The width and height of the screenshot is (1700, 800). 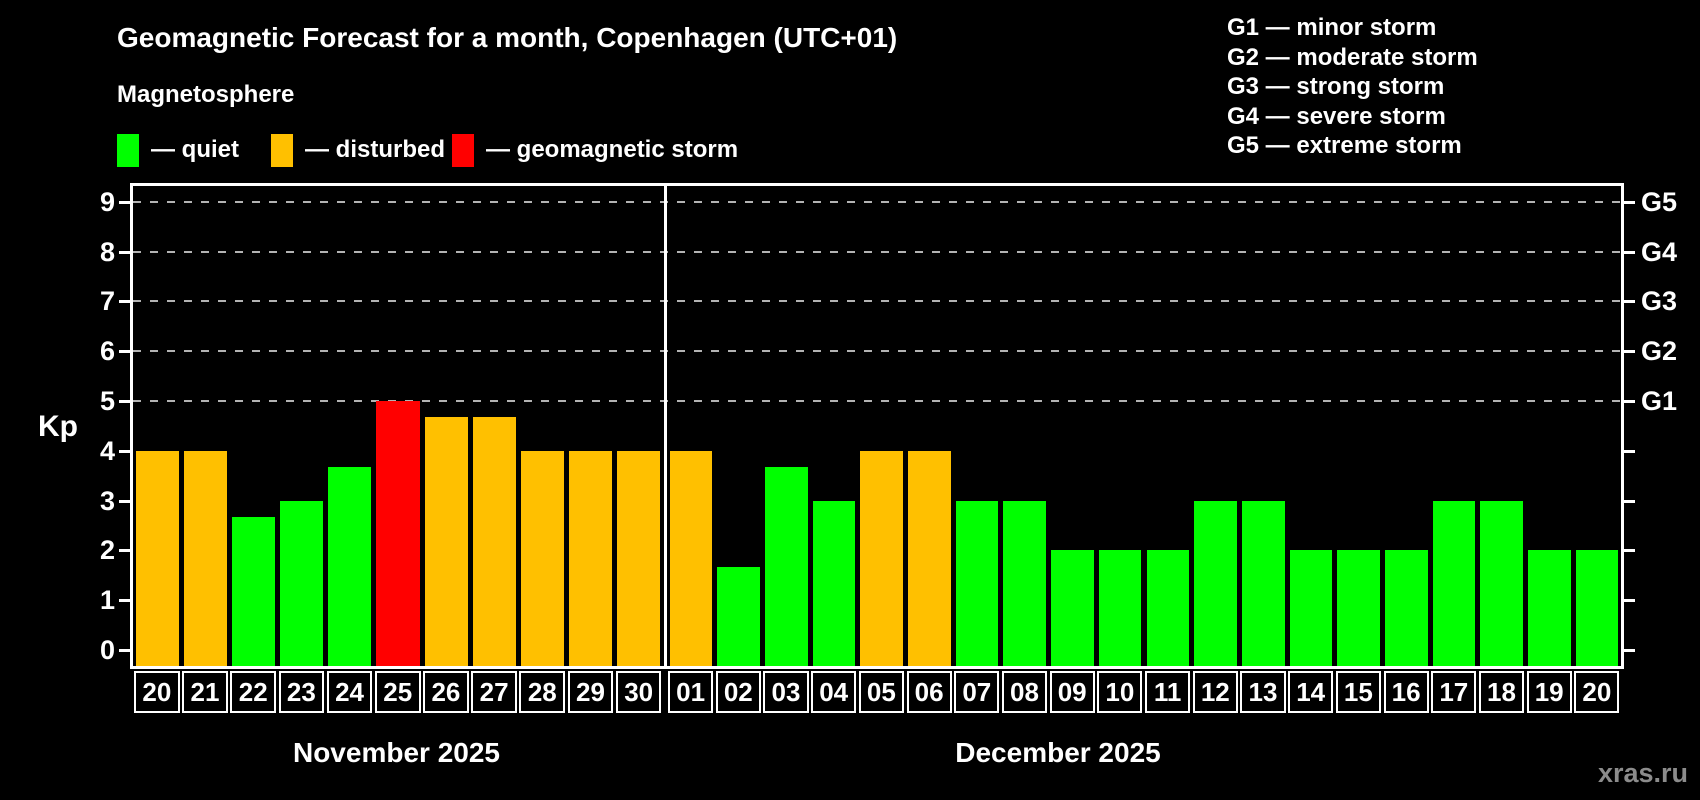 I want to click on day-label-december-13: 13, so click(x=1263, y=692).